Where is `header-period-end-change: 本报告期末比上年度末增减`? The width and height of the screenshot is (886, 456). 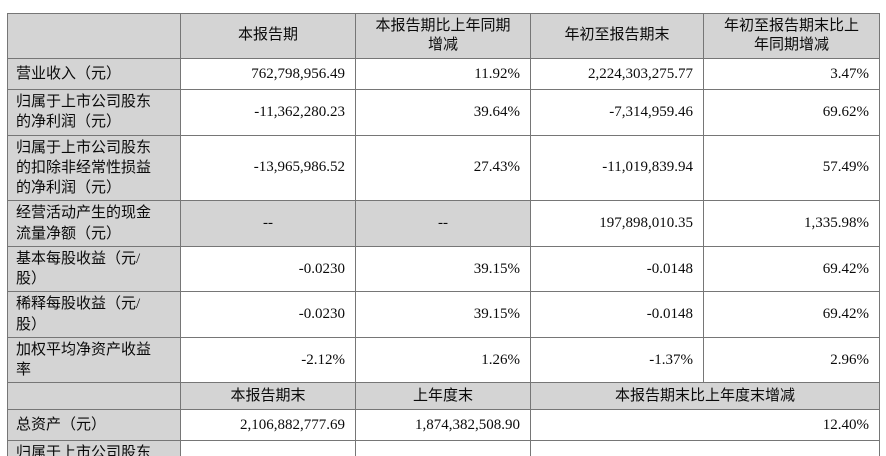
header-period-end-change: 本报告期末比上年度末增减 is located at coordinates (705, 396).